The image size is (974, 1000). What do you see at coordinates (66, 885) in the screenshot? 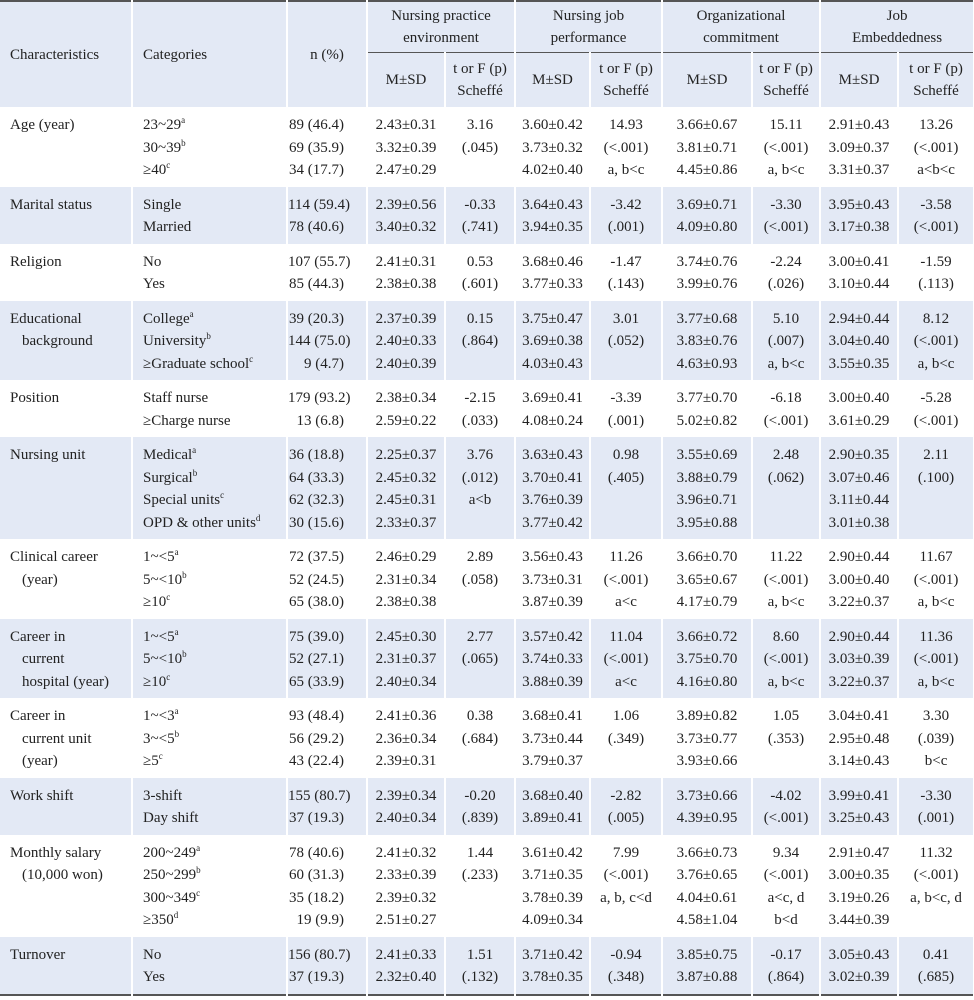
I see `characteristic: Monthly salary (10,000 won)` at bounding box center [66, 885].